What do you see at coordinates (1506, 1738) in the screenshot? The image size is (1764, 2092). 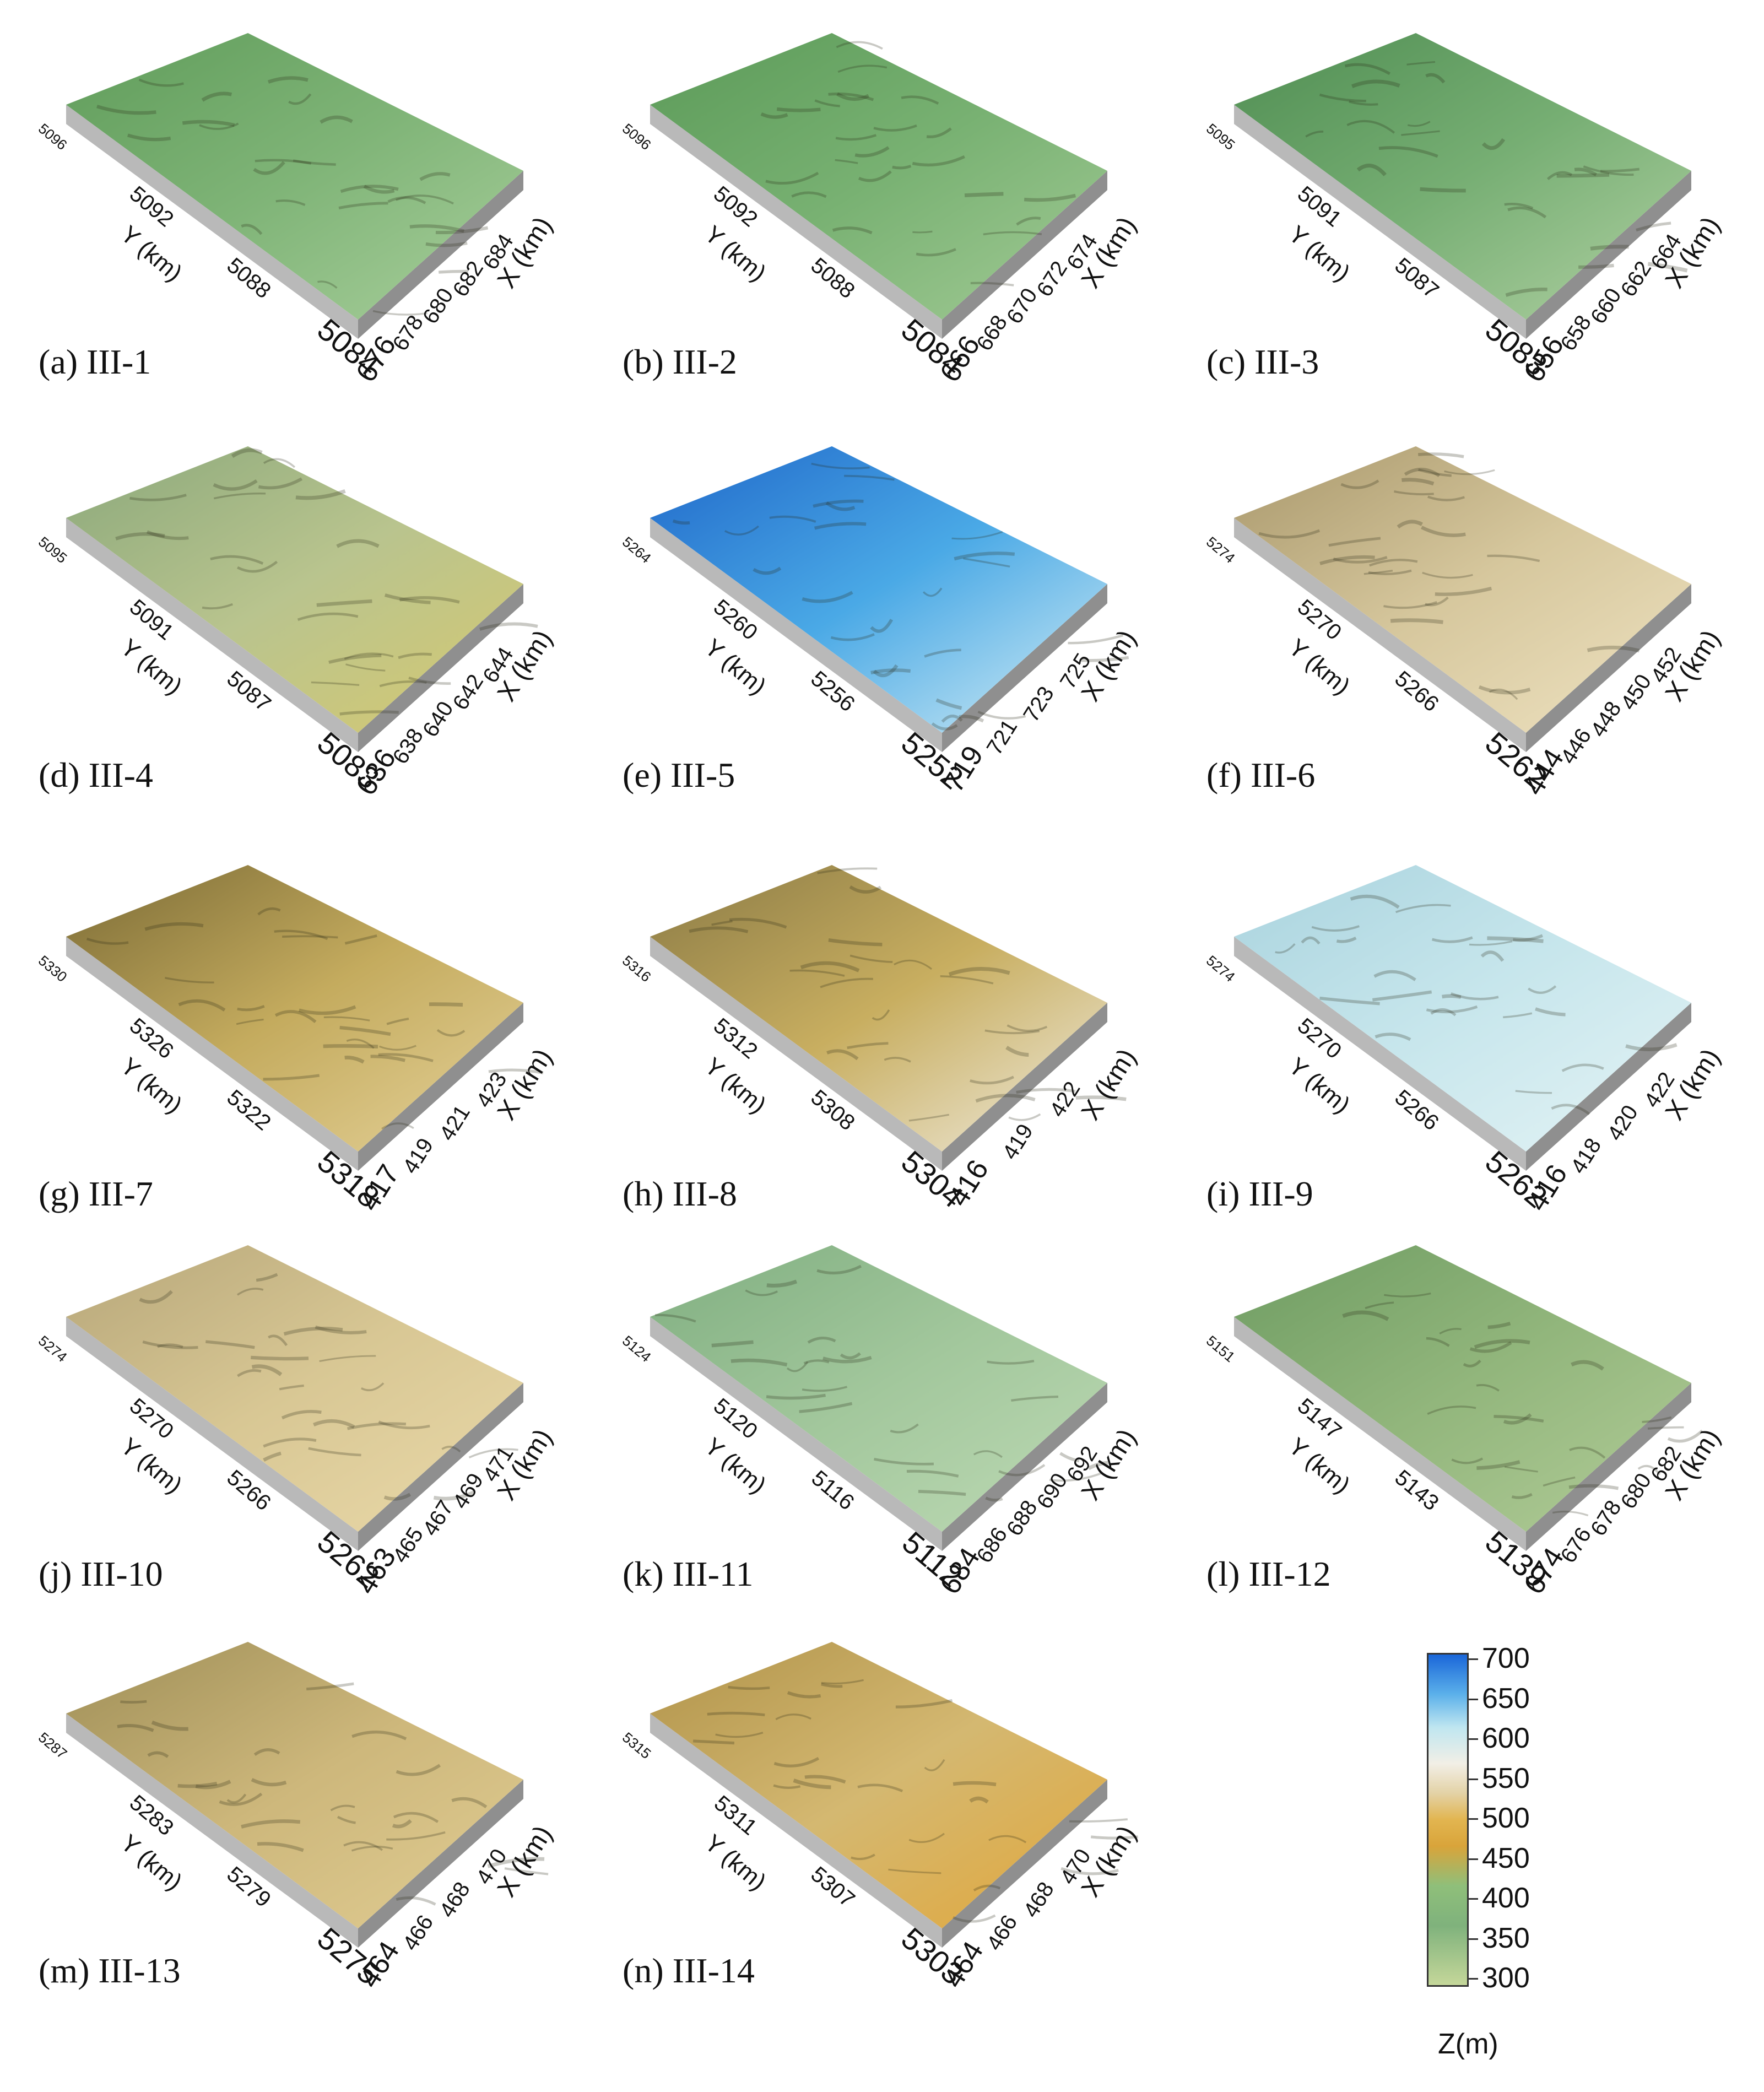 I see `colorbar-tick-label: 600` at bounding box center [1506, 1738].